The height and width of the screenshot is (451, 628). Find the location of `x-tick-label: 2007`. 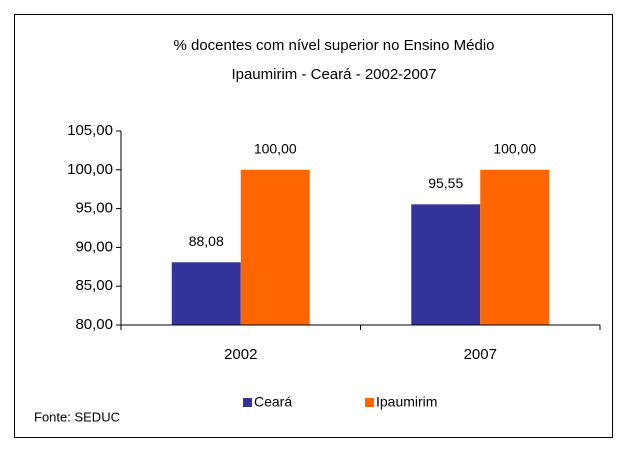

x-tick-label: 2007 is located at coordinates (480, 354).